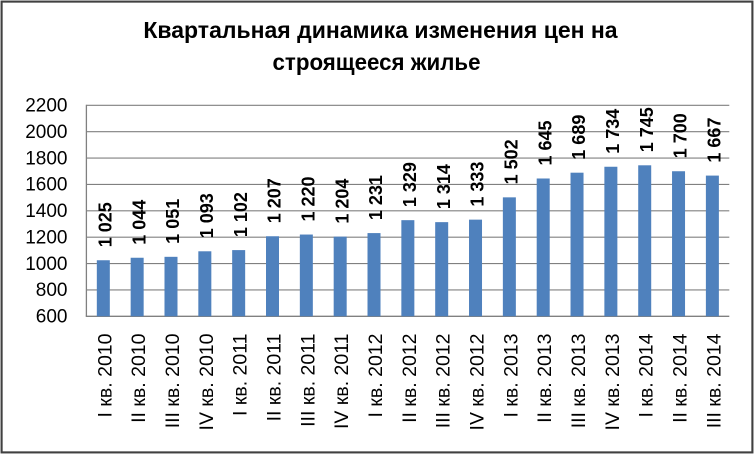 The width and height of the screenshot is (754, 454). What do you see at coordinates (46, 264) in the screenshot?
I see `svg-text: 1000` at bounding box center [46, 264].